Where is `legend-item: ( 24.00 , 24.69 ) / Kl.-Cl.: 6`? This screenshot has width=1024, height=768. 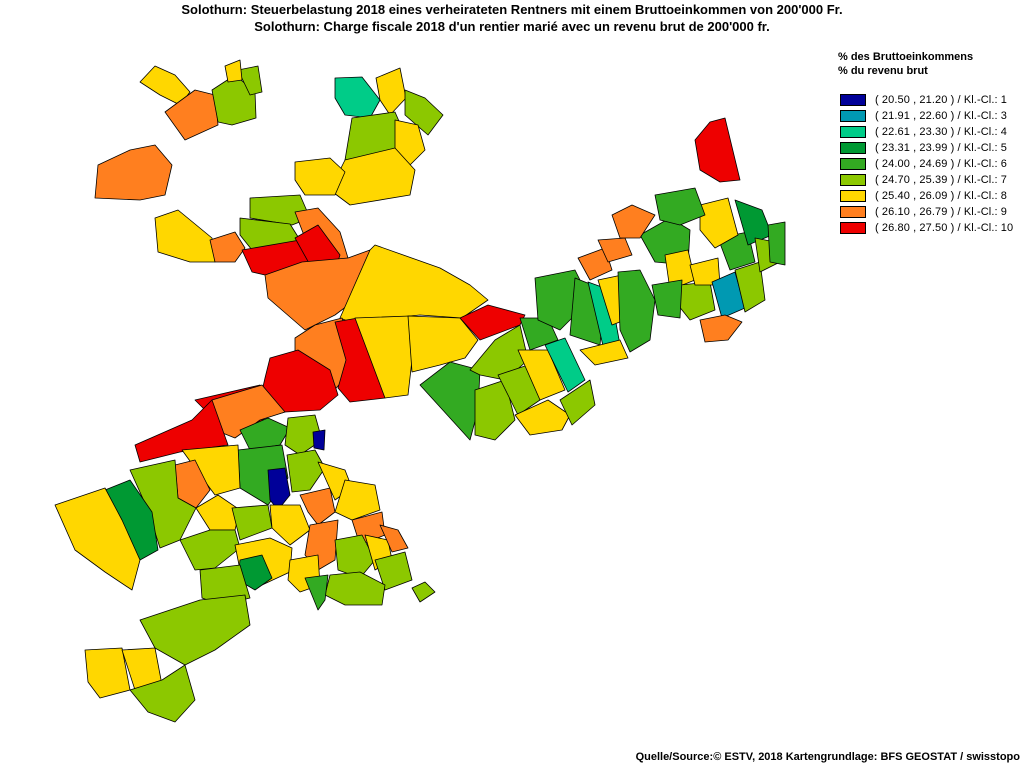 legend-item: ( 24.00 , 24.69 ) / Kl.-Cl.: 6 is located at coordinates (931, 164).